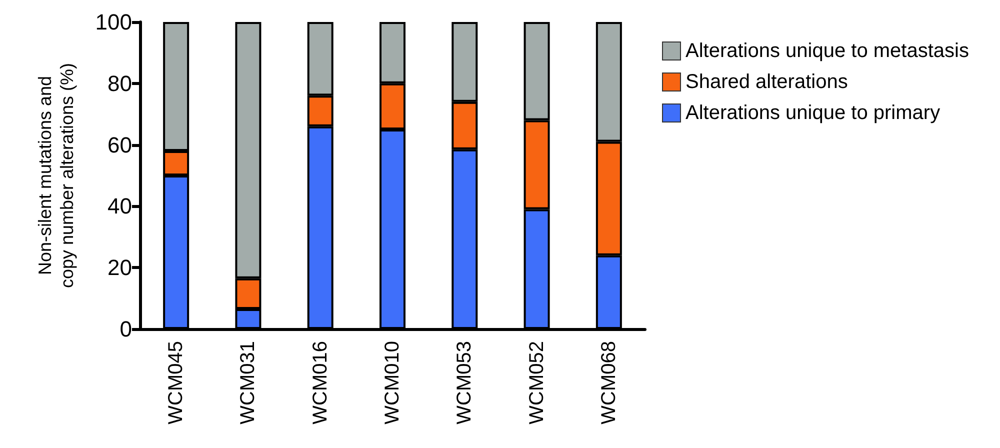 The width and height of the screenshot is (1000, 448). What do you see at coordinates (537, 382) in the screenshot?
I see `x-tick-label: WCM052` at bounding box center [537, 382].